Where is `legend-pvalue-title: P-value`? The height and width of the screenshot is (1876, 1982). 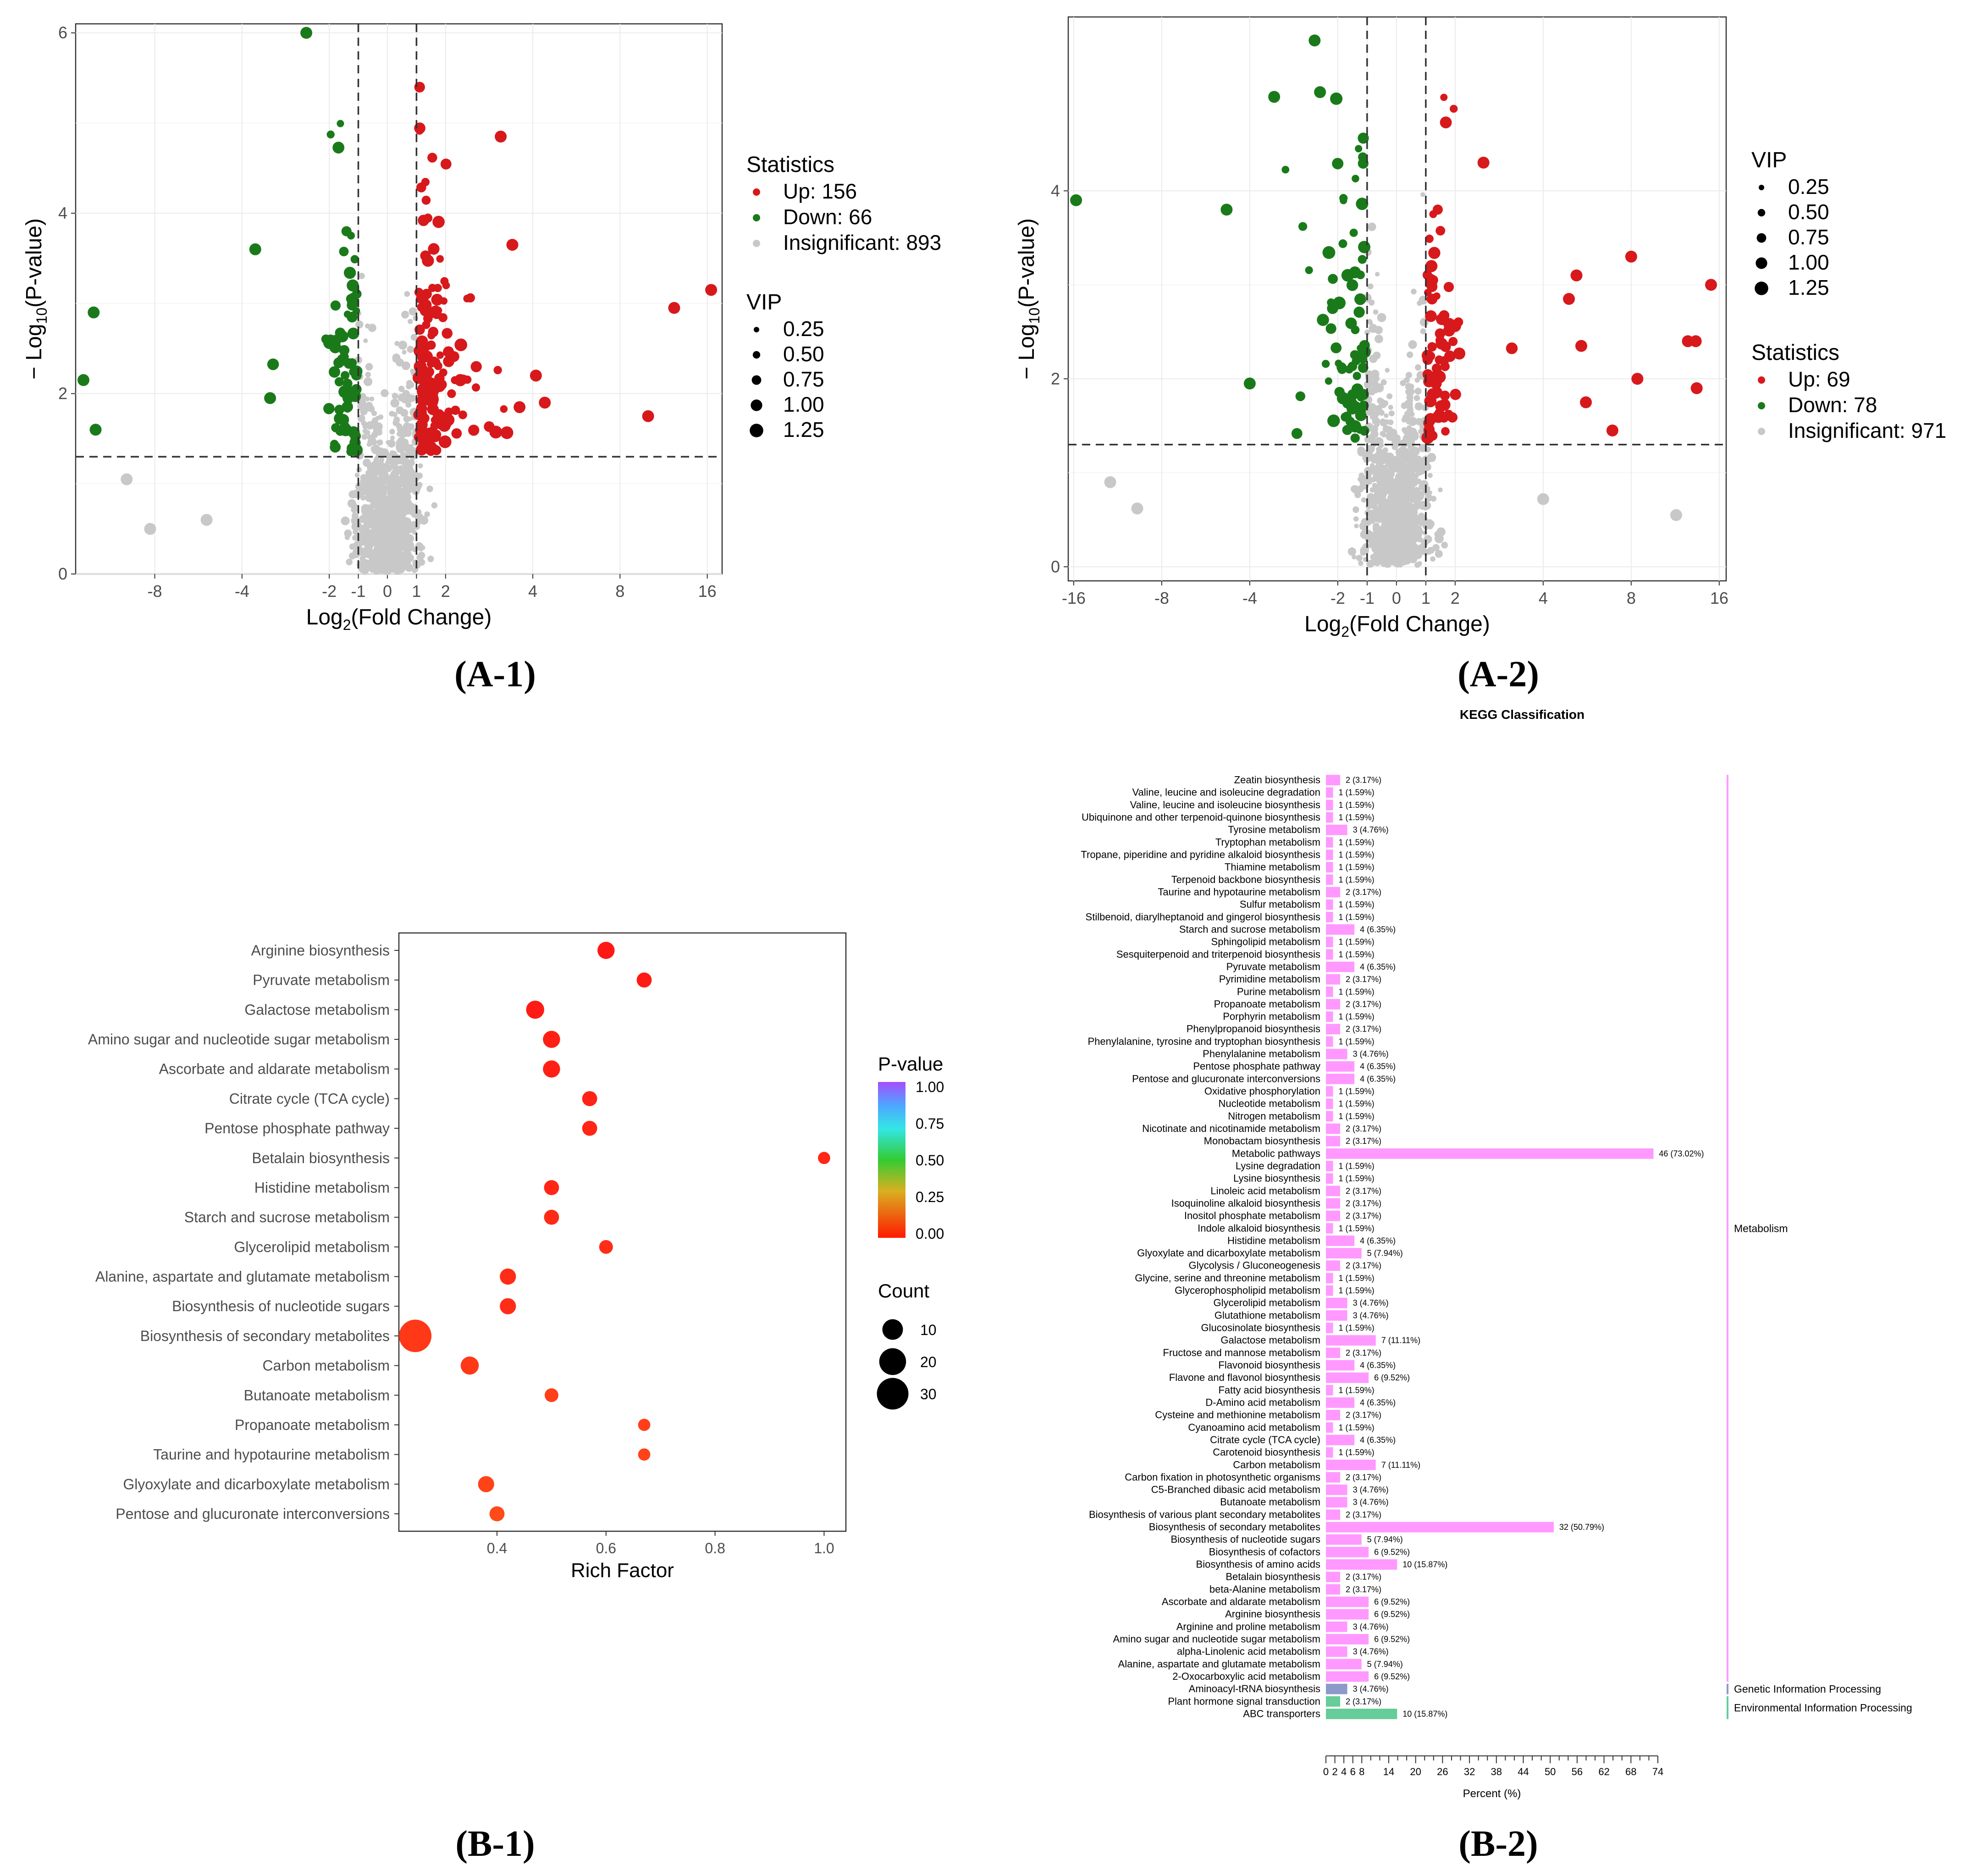
legend-pvalue-title: P-value is located at coordinates (910, 1064).